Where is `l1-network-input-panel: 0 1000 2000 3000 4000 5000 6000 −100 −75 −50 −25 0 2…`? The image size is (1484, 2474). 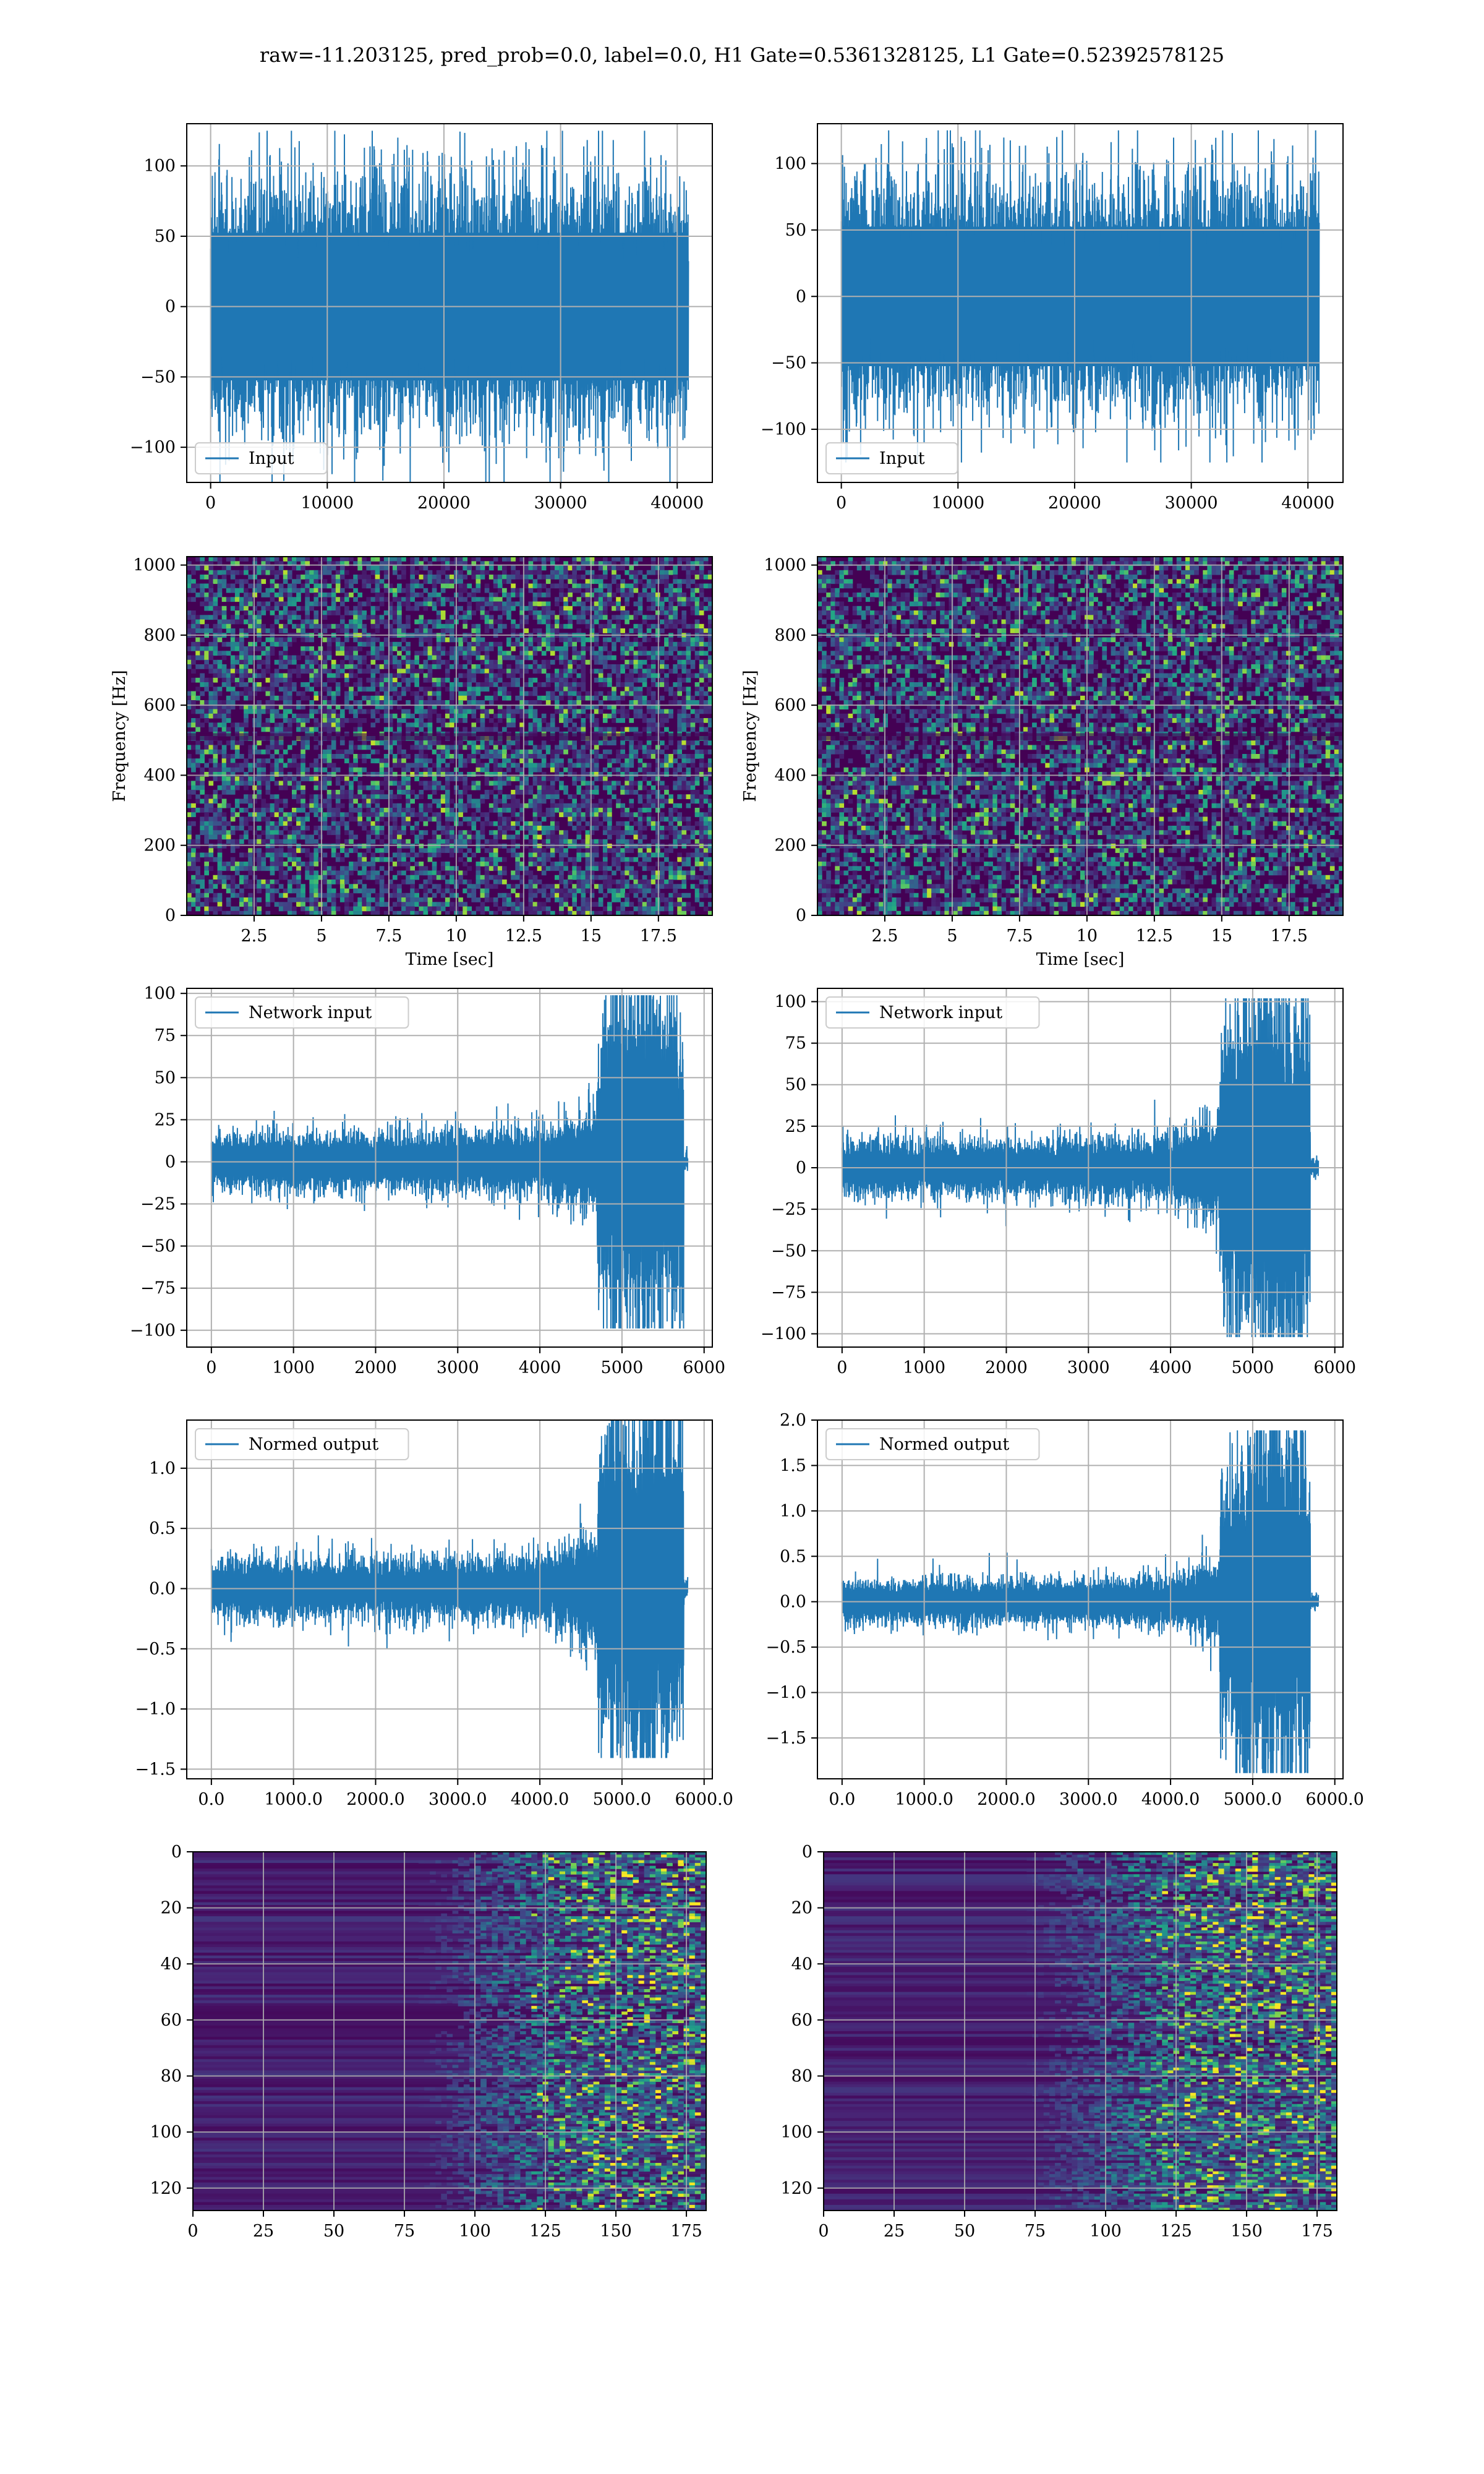 l1-network-input-panel: 0 1000 2000 3000 4000 5000 6000 −100 −75 −50 −25 0 2… is located at coordinates (1058, 1182).